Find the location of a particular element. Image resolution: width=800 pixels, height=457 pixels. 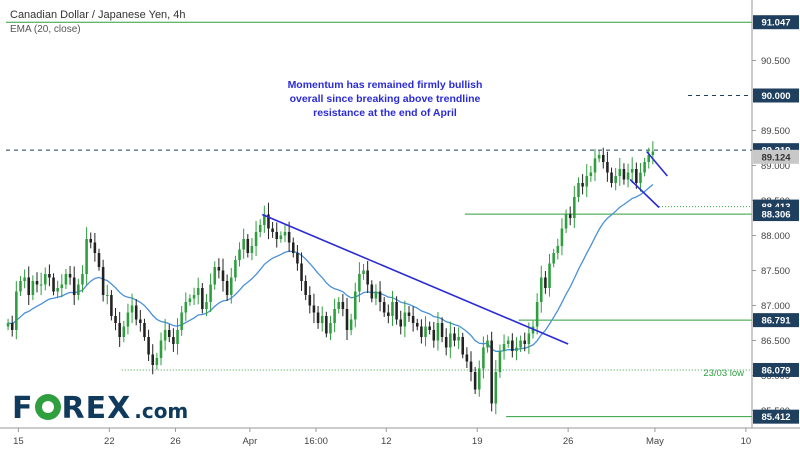

y-tick-label: 90.500 is located at coordinates (775, 61).